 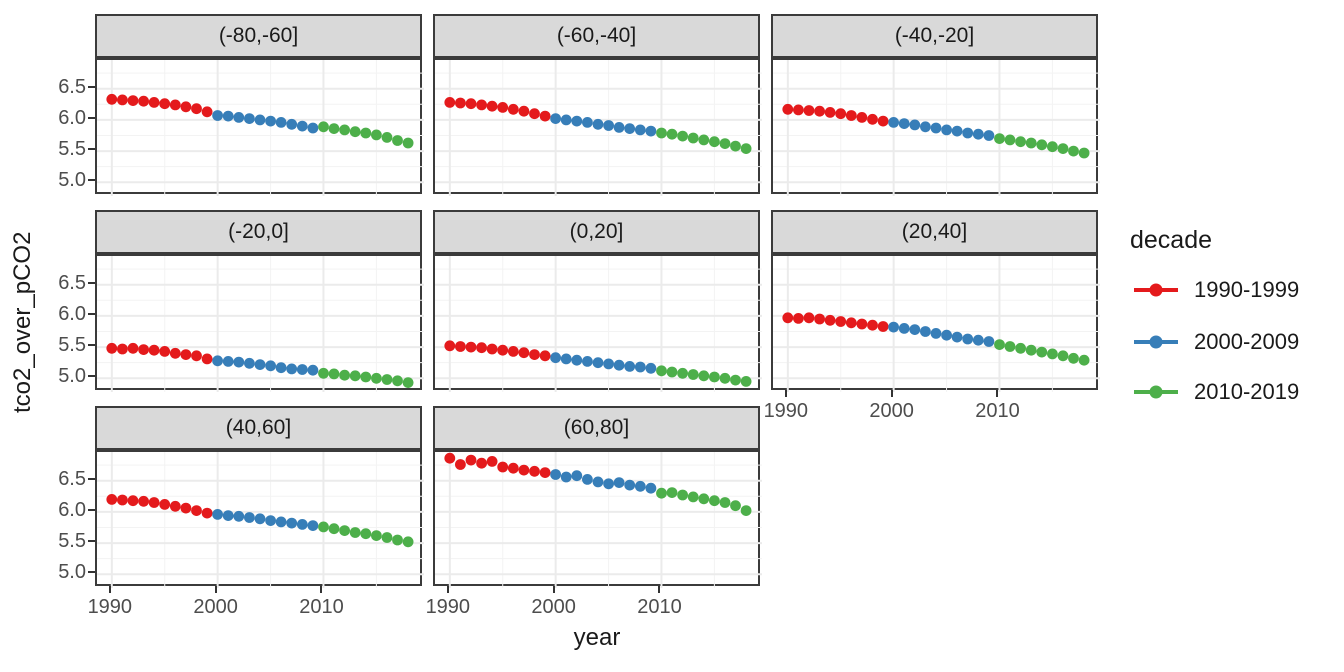 I want to click on facet-strip-label: (0,20], so click(x=596, y=231).